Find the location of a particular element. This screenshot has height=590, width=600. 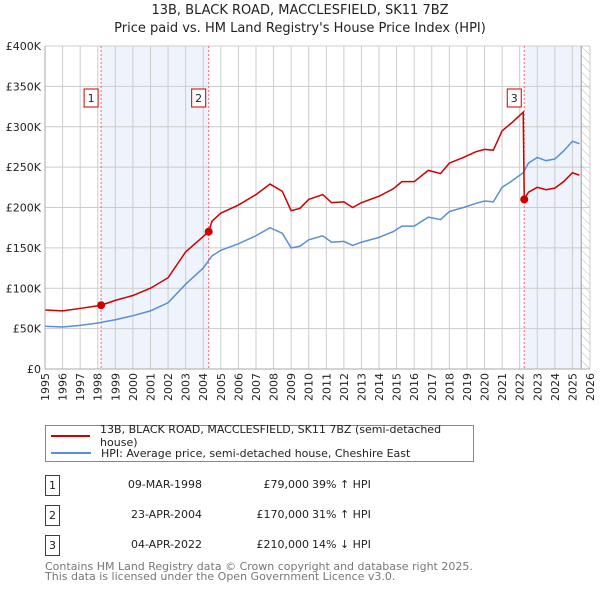

x-tick-label: 2005 is located at coordinates (221, 387).